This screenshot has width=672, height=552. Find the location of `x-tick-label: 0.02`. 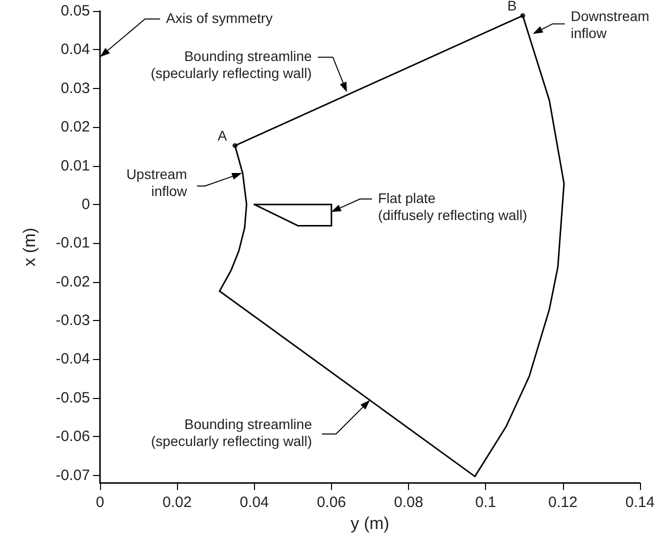

x-tick-label: 0.02 is located at coordinates (177, 502).